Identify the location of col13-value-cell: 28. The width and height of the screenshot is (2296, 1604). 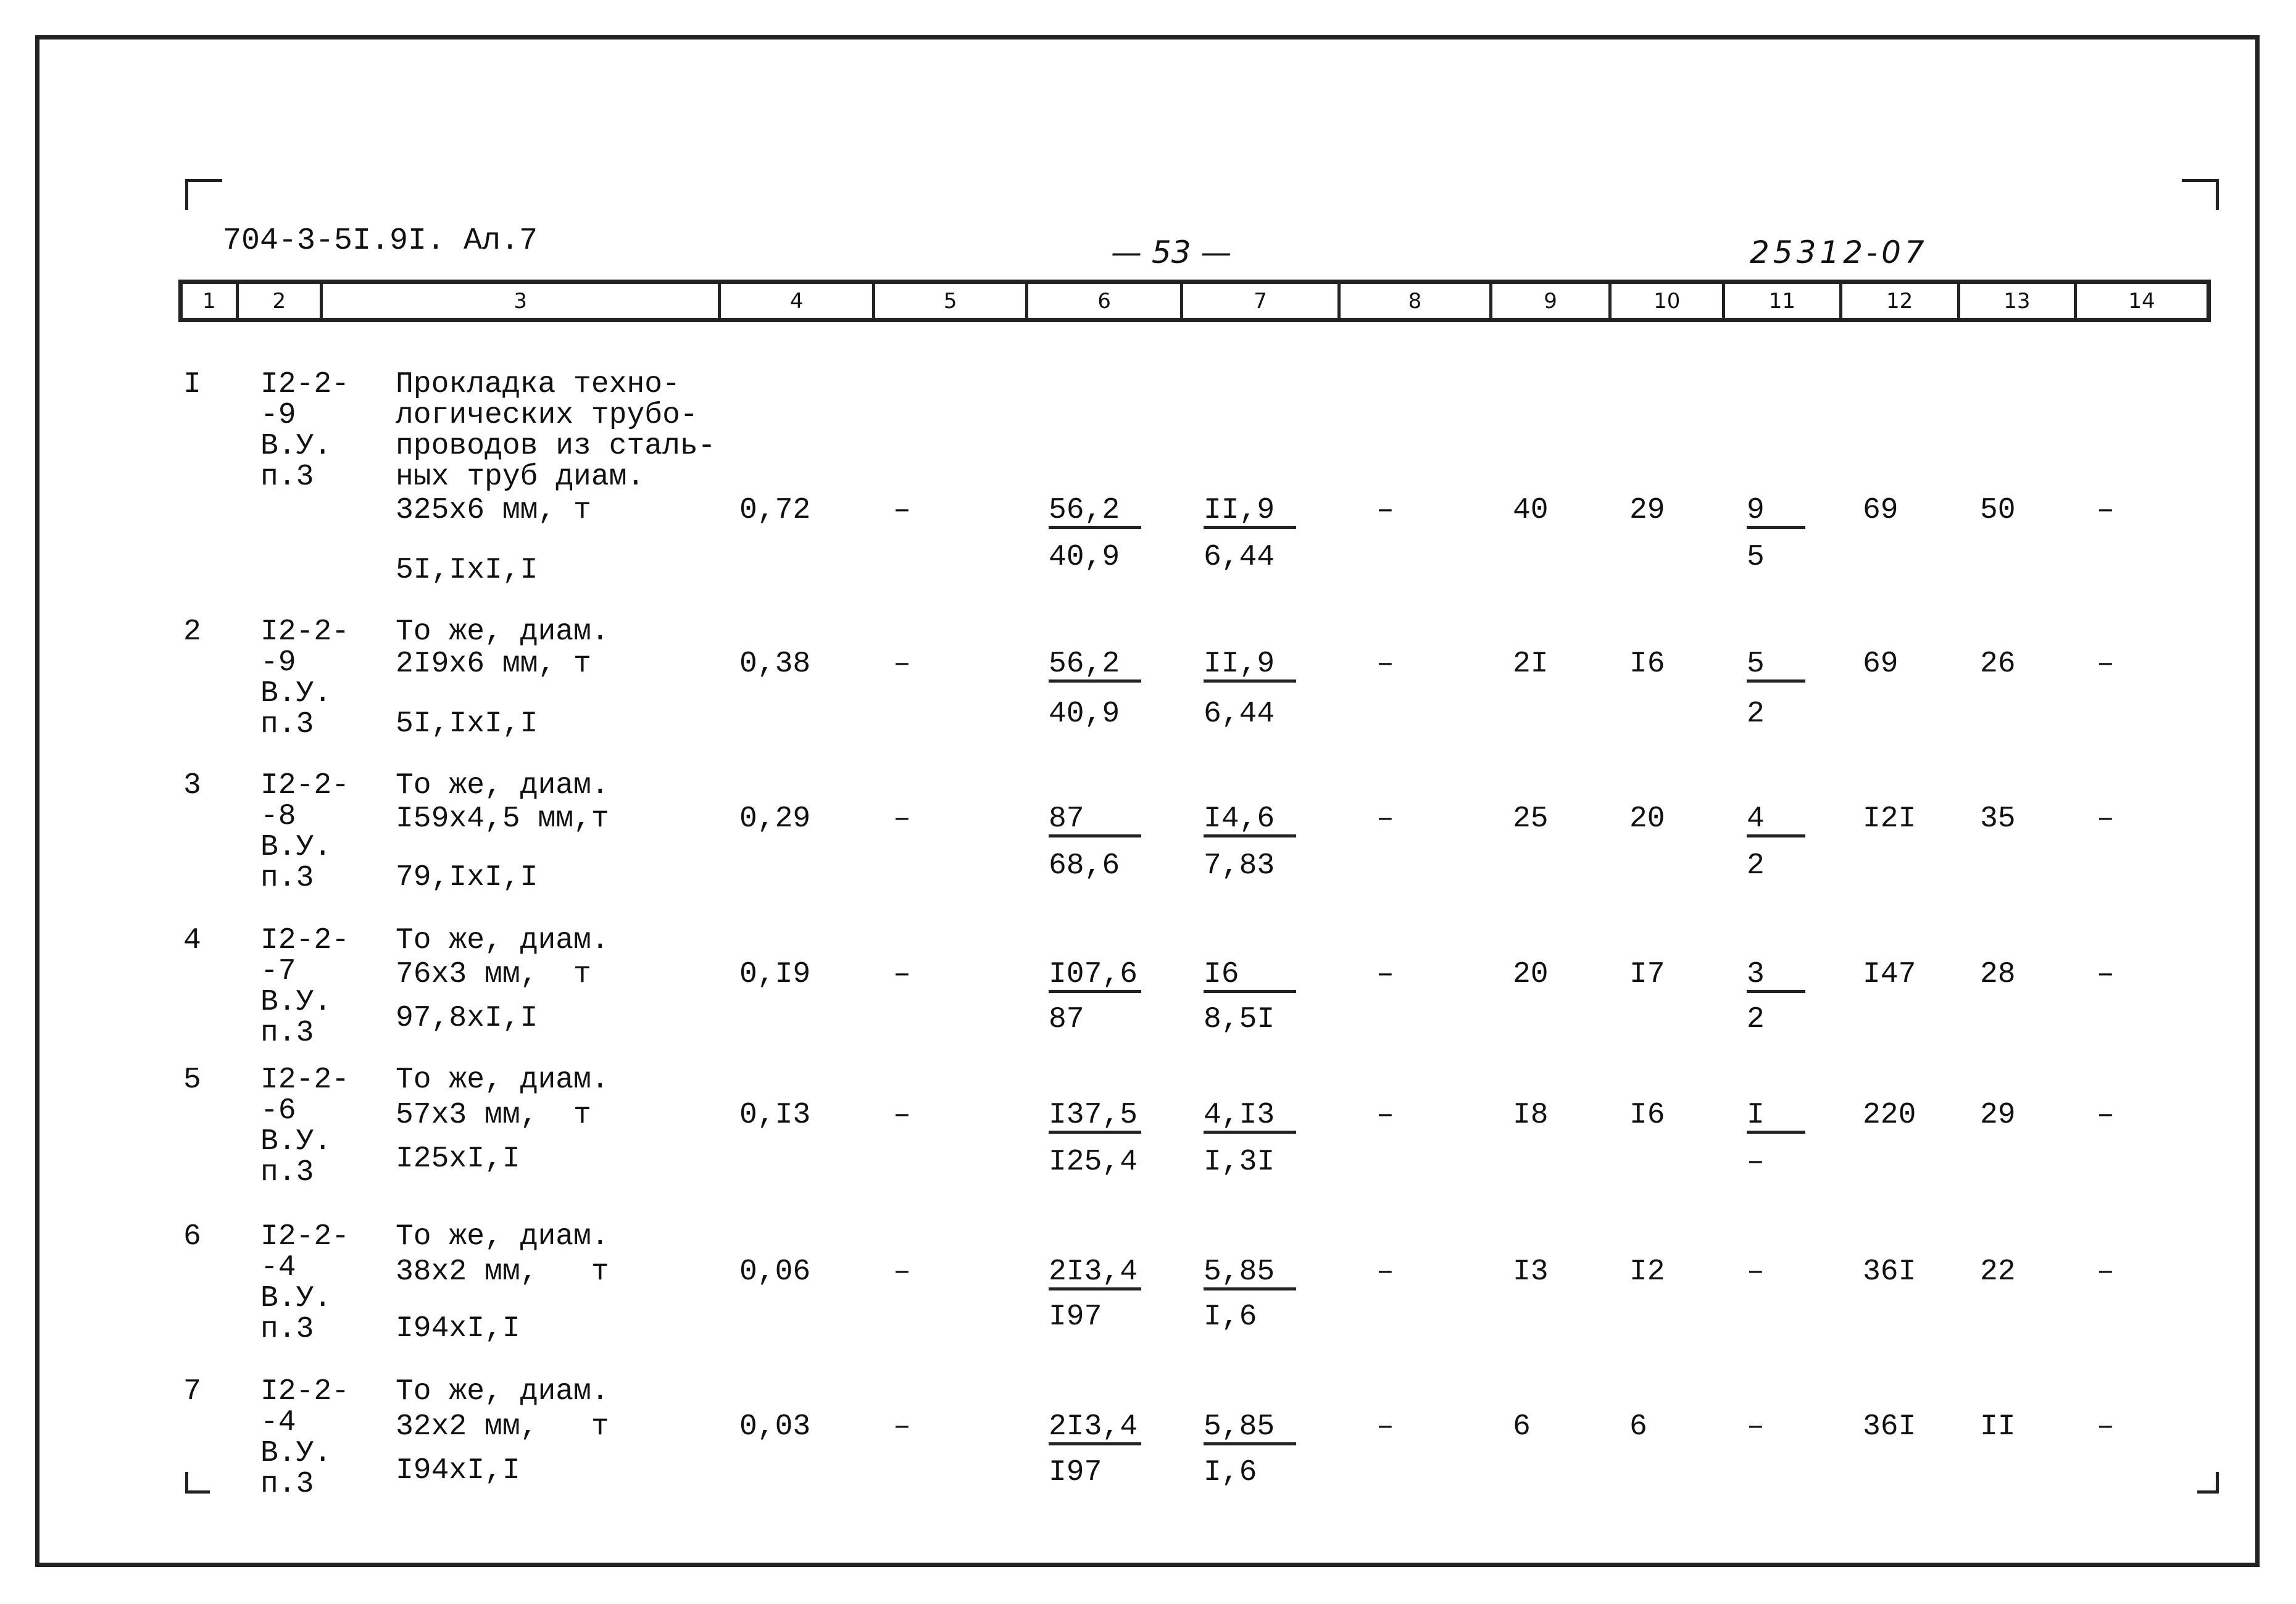
(1998, 975).